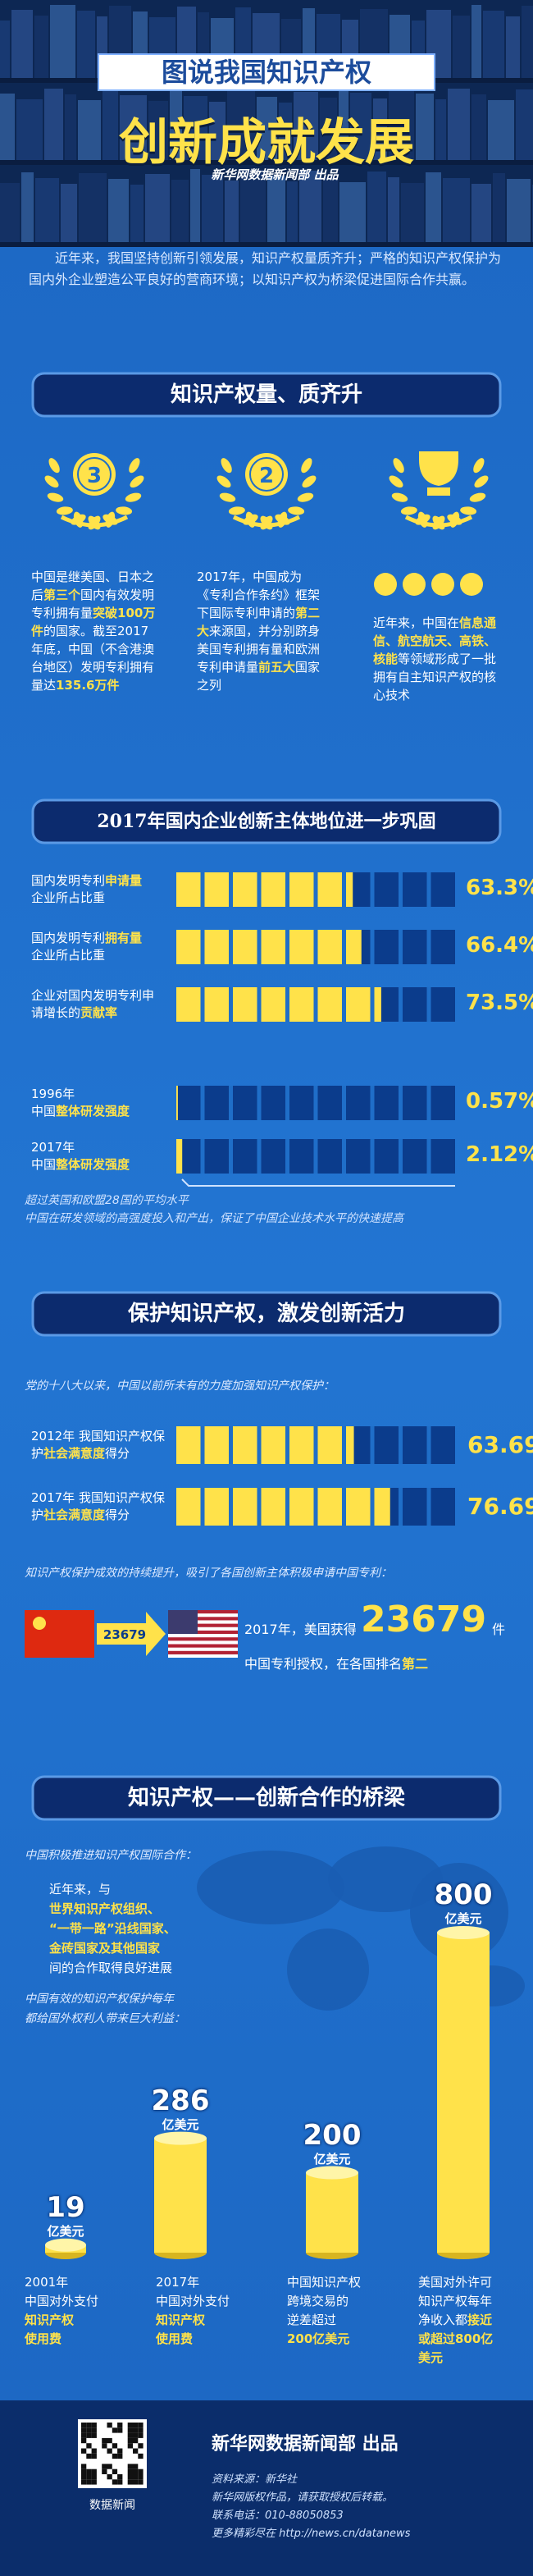 The image size is (533, 2576). What do you see at coordinates (47, 2282) in the screenshot?
I see `text: 2001年` at bounding box center [47, 2282].